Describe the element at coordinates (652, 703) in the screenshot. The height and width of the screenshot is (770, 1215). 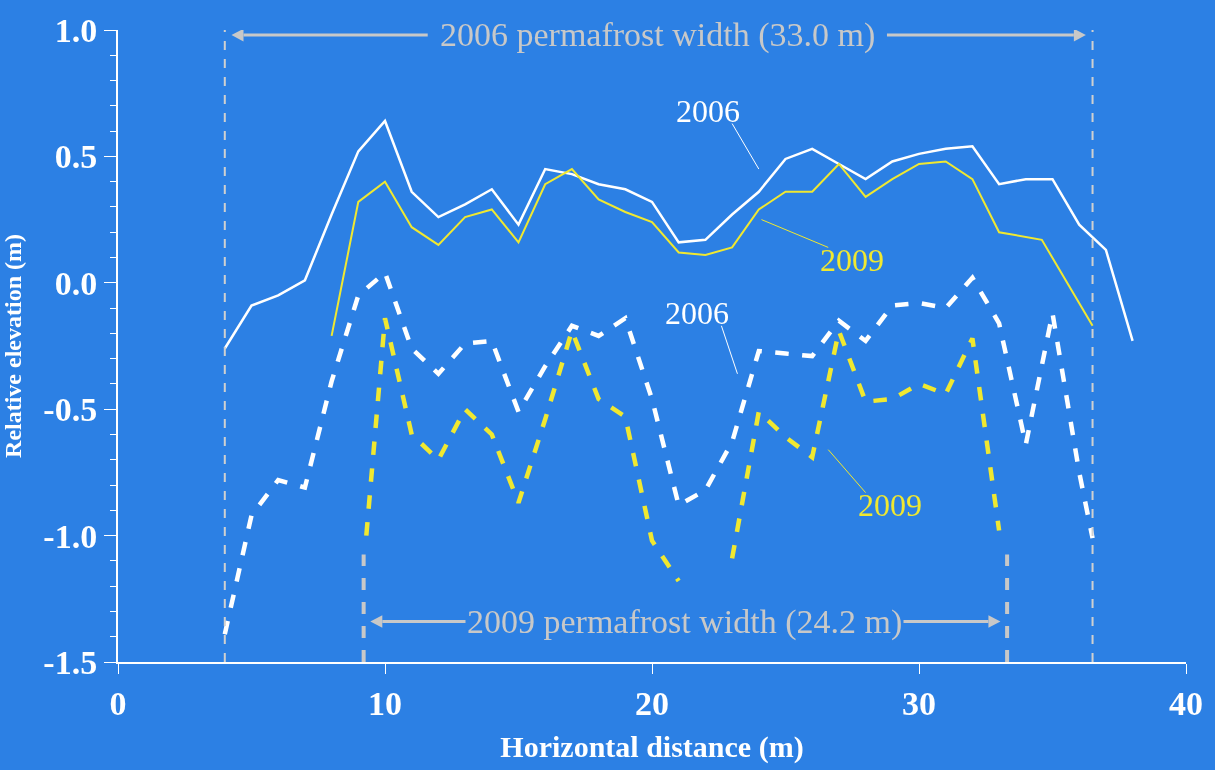
I see `x-tick-label: 20` at that location.